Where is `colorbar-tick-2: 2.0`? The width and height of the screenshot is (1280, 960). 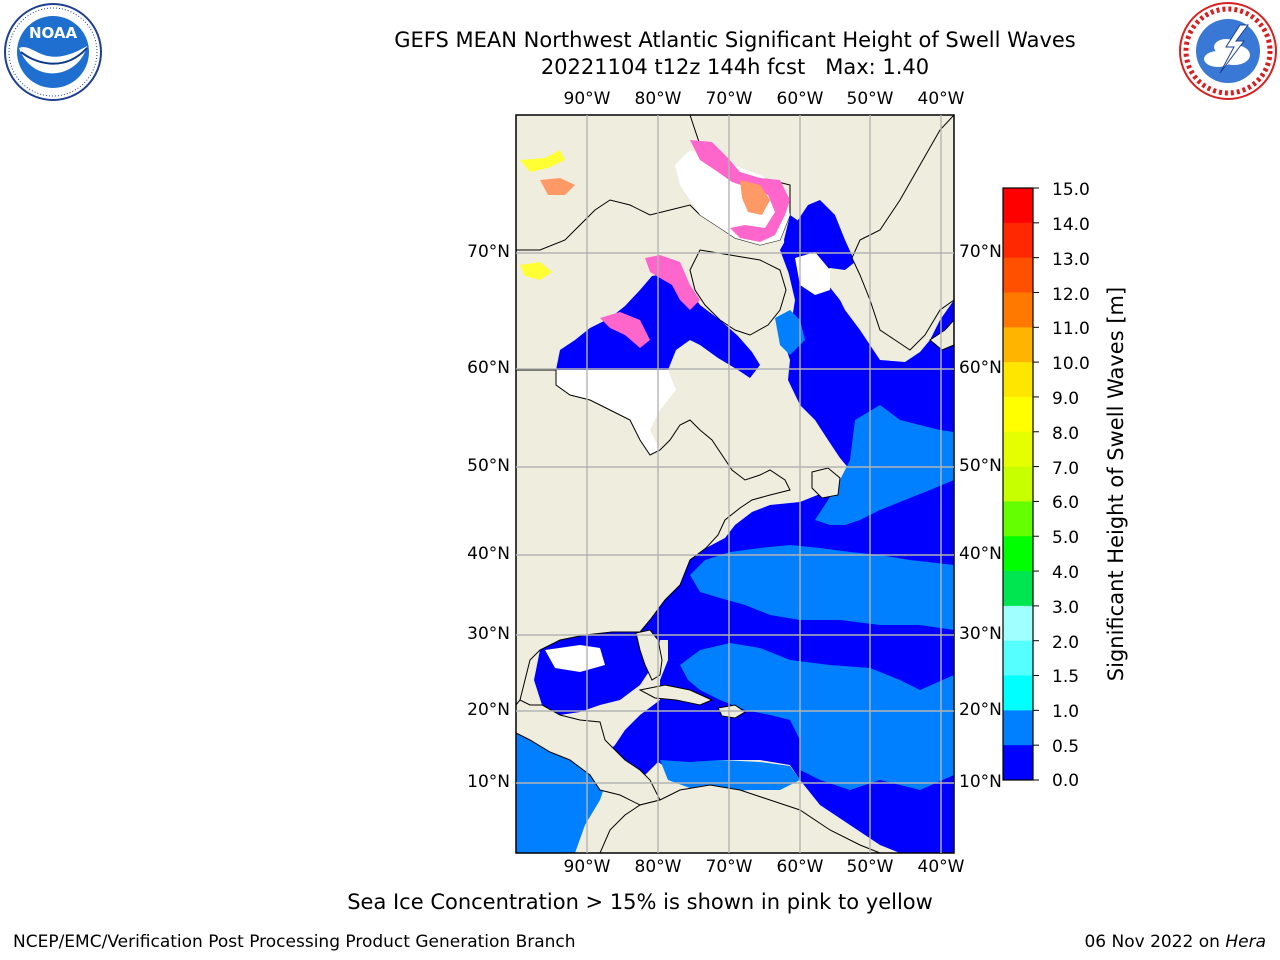
colorbar-tick-2: 2.0 is located at coordinates (1066, 643).